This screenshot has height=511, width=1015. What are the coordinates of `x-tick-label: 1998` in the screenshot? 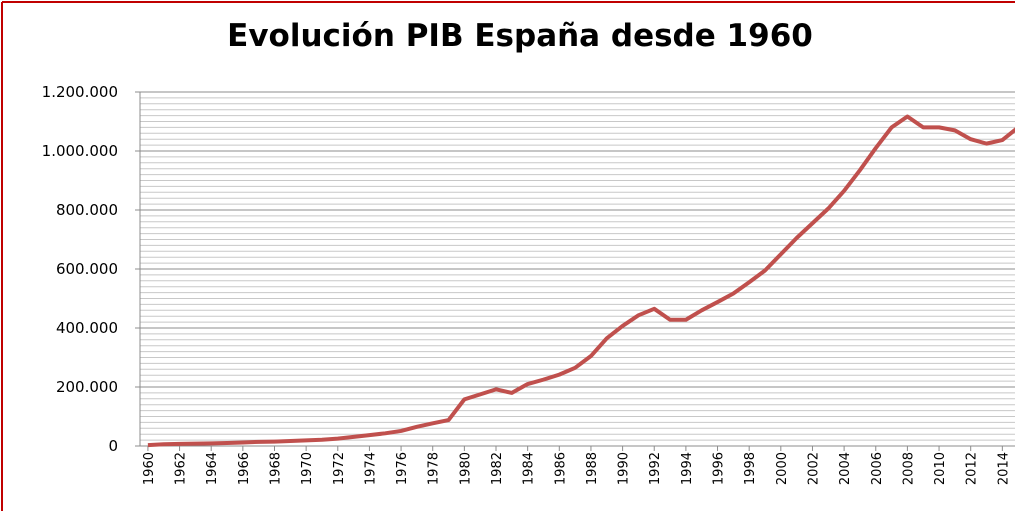 It's located at (750, 468).